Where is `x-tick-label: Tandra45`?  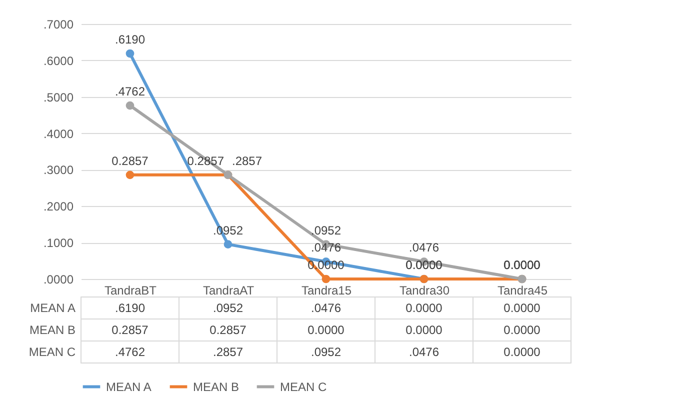 x-tick-label: Tandra45 is located at coordinates (522, 291).